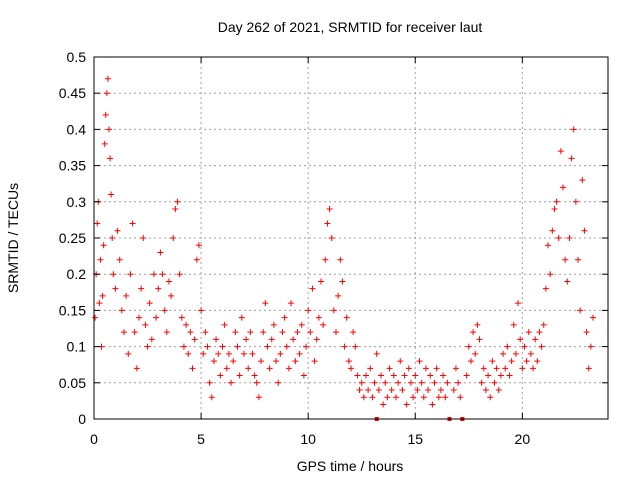 This screenshot has height=480, width=640. I want to click on x-tick-label: 0, so click(94, 439).